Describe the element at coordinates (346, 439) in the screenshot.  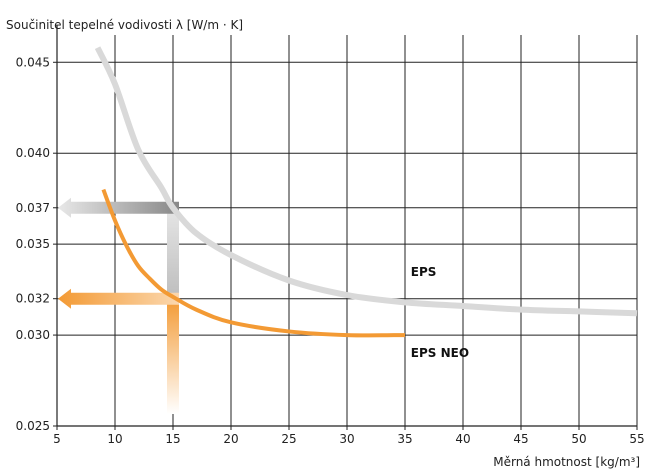
I see `x-tick-label: 30` at that location.